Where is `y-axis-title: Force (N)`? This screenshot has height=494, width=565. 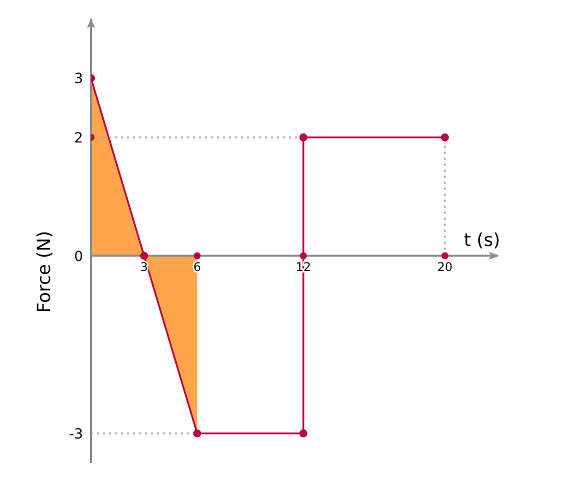
y-axis-title: Force (N) is located at coordinates (44, 271).